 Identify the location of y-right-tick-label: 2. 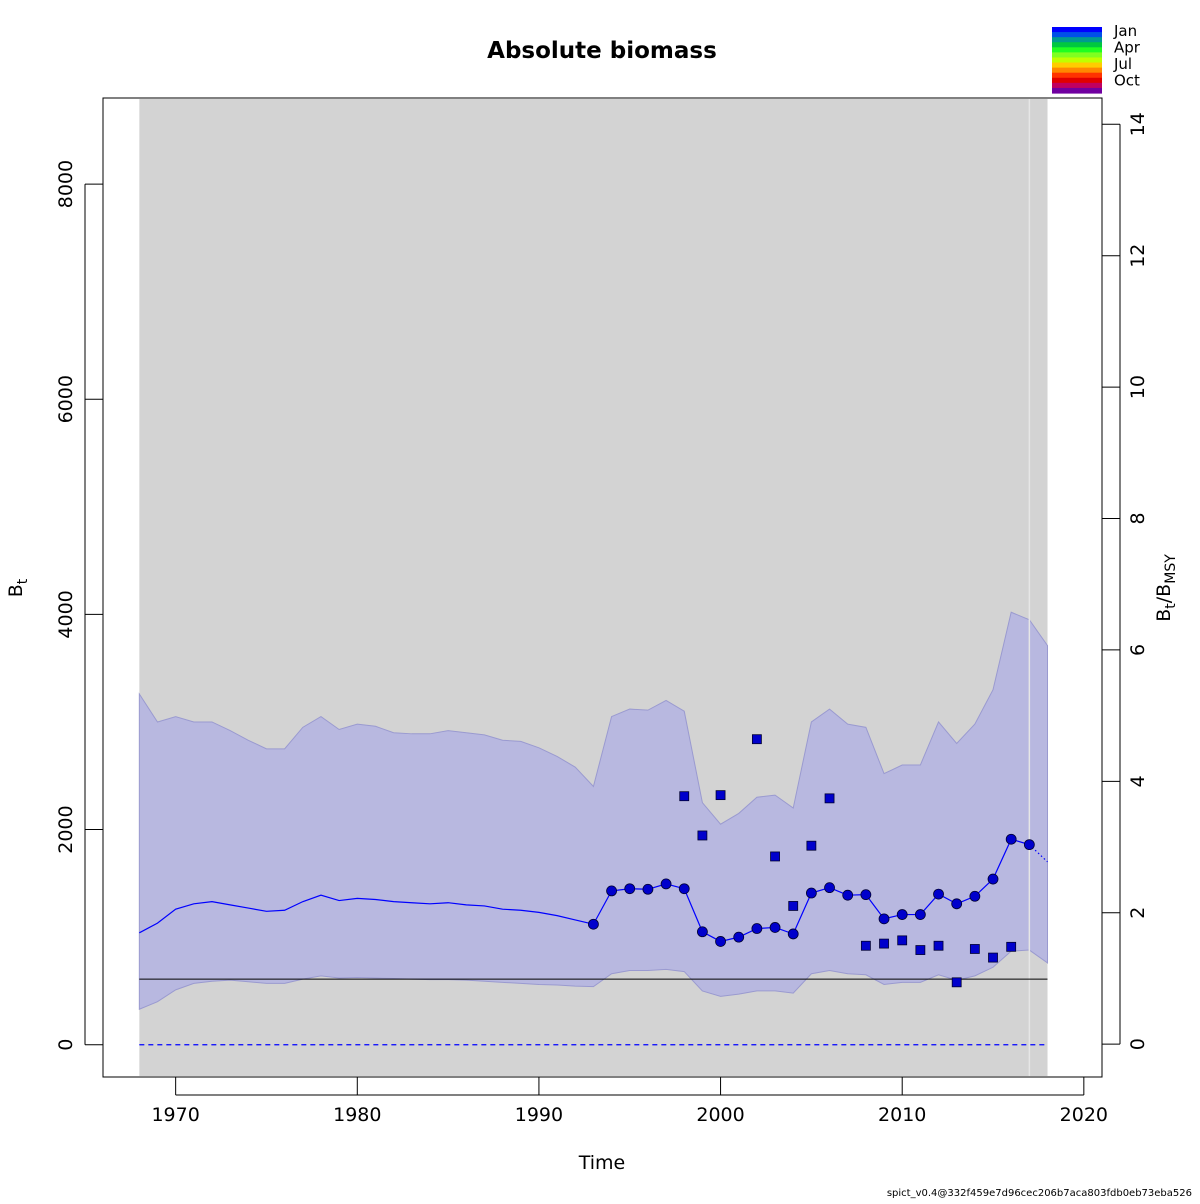
(1138, 913).